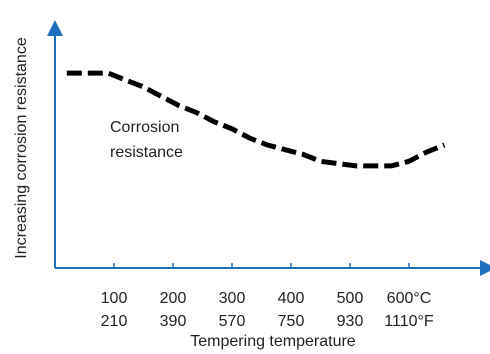 Image resolution: width=490 pixels, height=354 pixels. Describe the element at coordinates (409, 298) in the screenshot. I see `x-tick-label-celsius: 600°C` at that location.